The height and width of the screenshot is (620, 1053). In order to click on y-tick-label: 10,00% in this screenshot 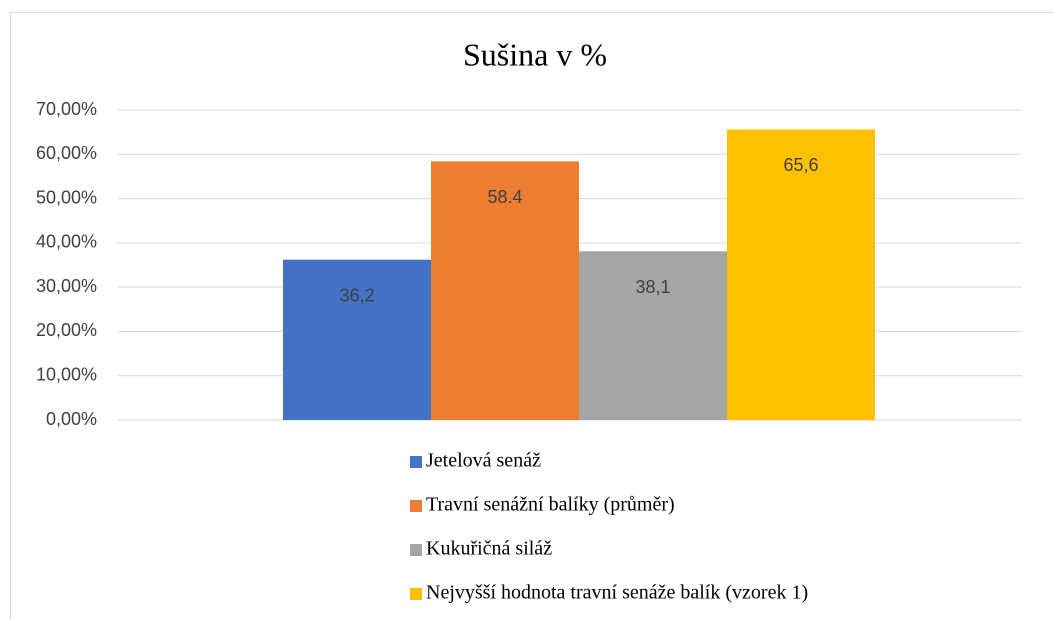, I will do `click(66, 374)`.